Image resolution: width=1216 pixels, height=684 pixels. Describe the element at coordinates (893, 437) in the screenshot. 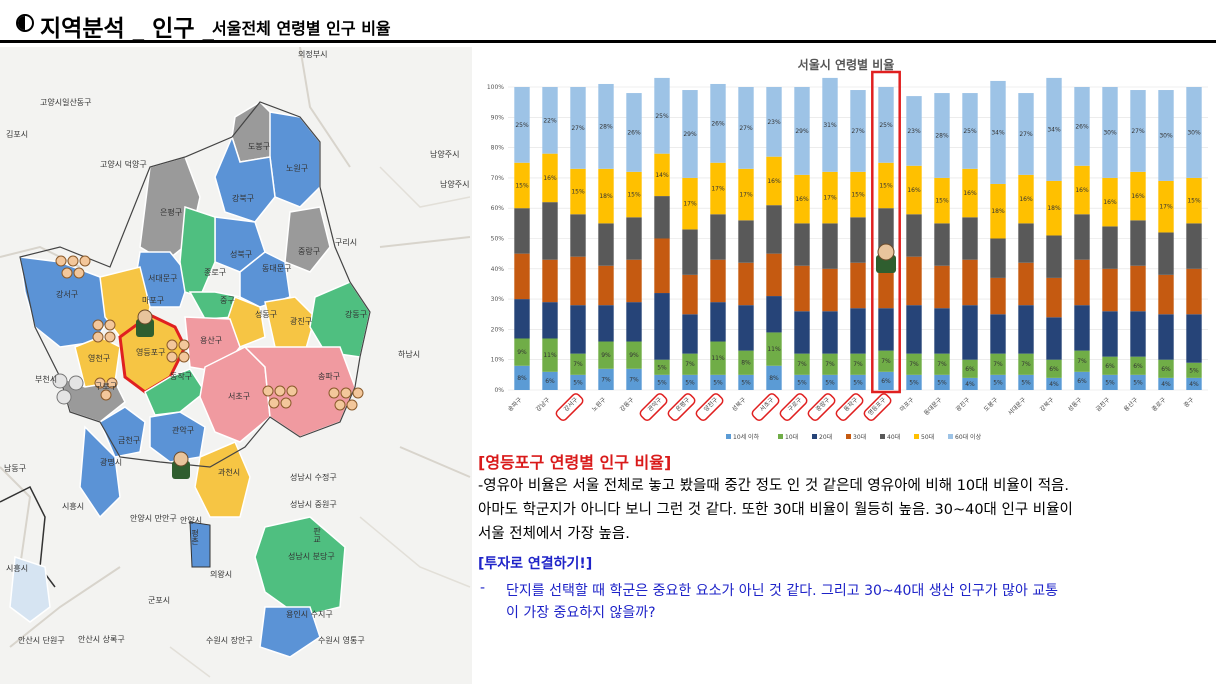

I see `legend-label: 40대` at that location.